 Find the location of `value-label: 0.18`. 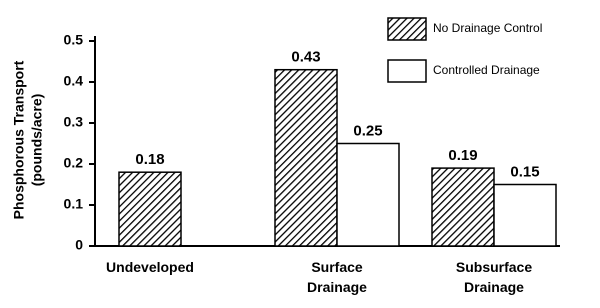

value-label: 0.18 is located at coordinates (149, 159).